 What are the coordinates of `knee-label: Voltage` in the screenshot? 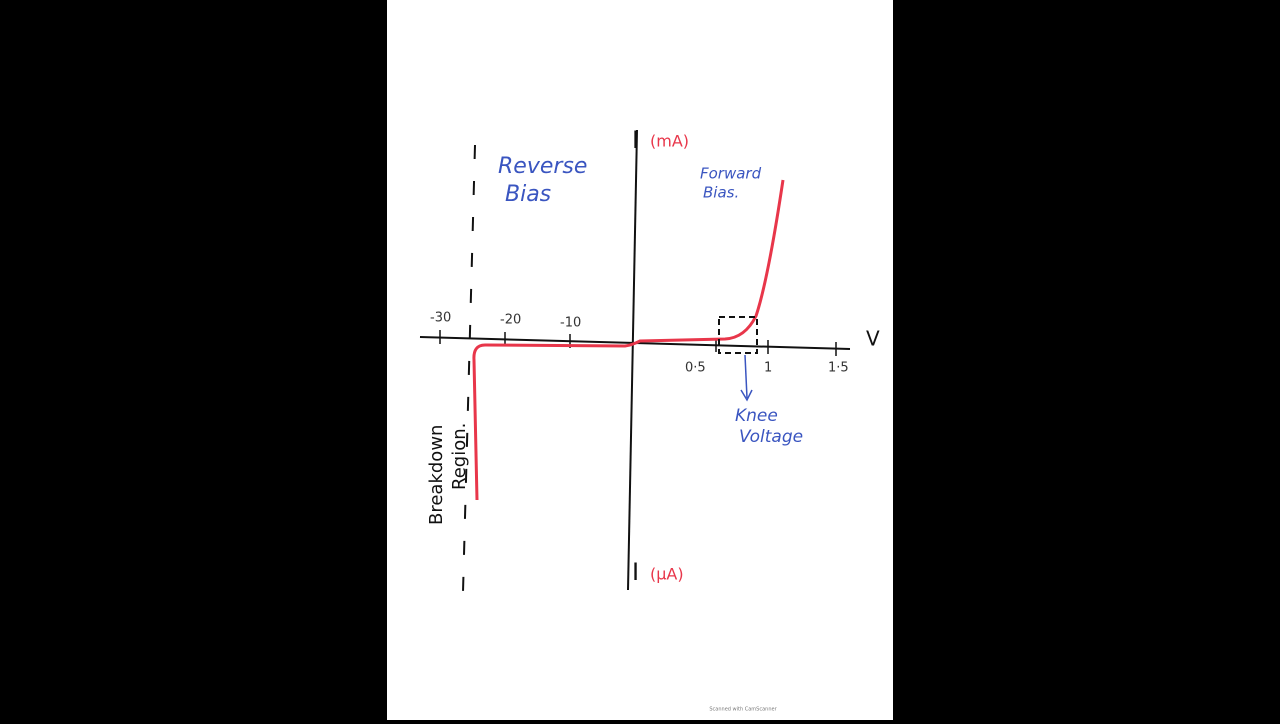 It's located at (771, 437).